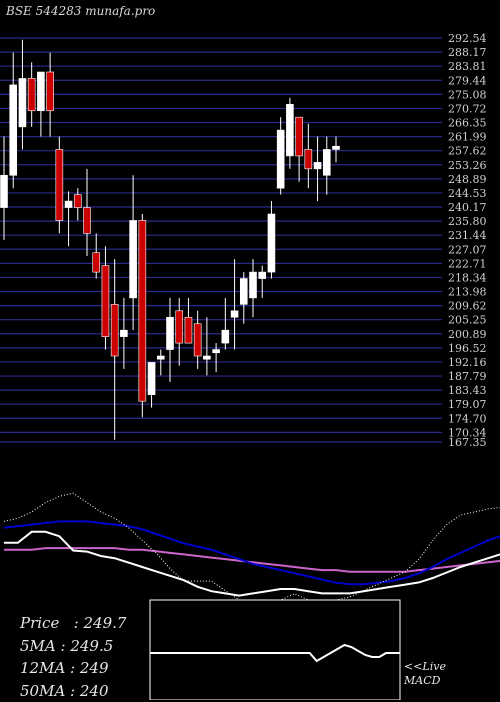  What do you see at coordinates (425, 667) in the screenshot?
I see `live-label: <<Live` at bounding box center [425, 667].